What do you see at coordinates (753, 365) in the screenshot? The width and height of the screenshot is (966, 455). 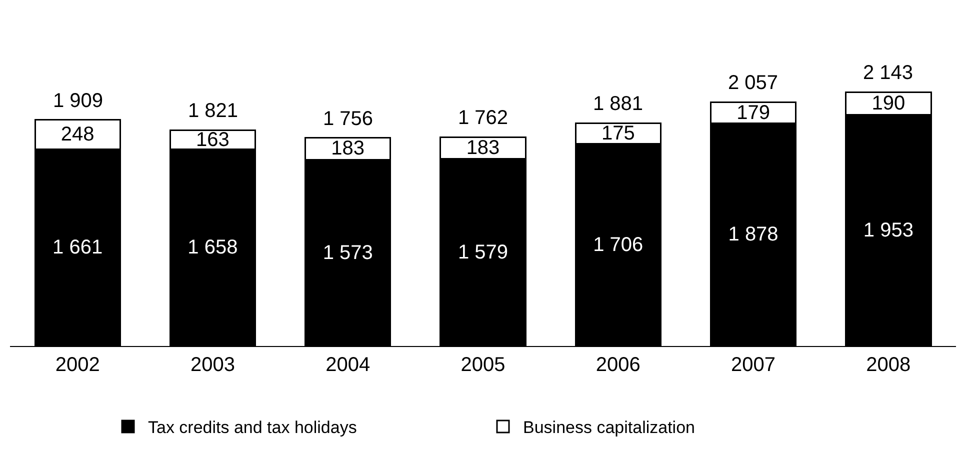 I see `x-tick-label: 2007` at bounding box center [753, 365].